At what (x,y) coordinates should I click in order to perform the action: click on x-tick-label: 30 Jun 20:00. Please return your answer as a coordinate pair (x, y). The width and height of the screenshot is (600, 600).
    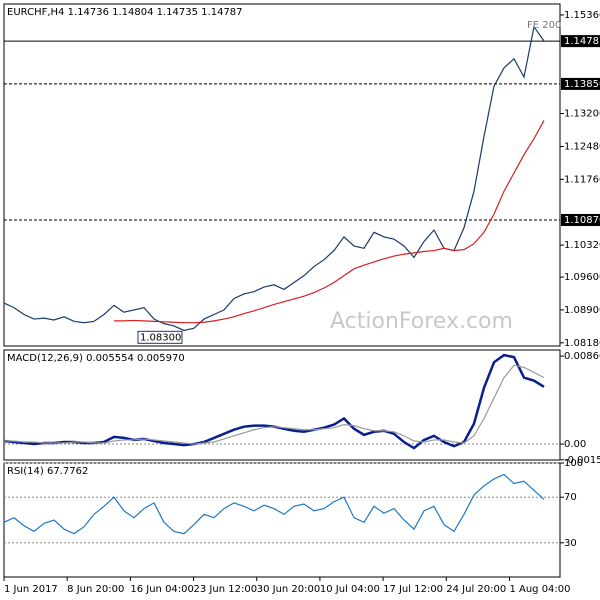
    Looking at the image, I should click on (289, 589).